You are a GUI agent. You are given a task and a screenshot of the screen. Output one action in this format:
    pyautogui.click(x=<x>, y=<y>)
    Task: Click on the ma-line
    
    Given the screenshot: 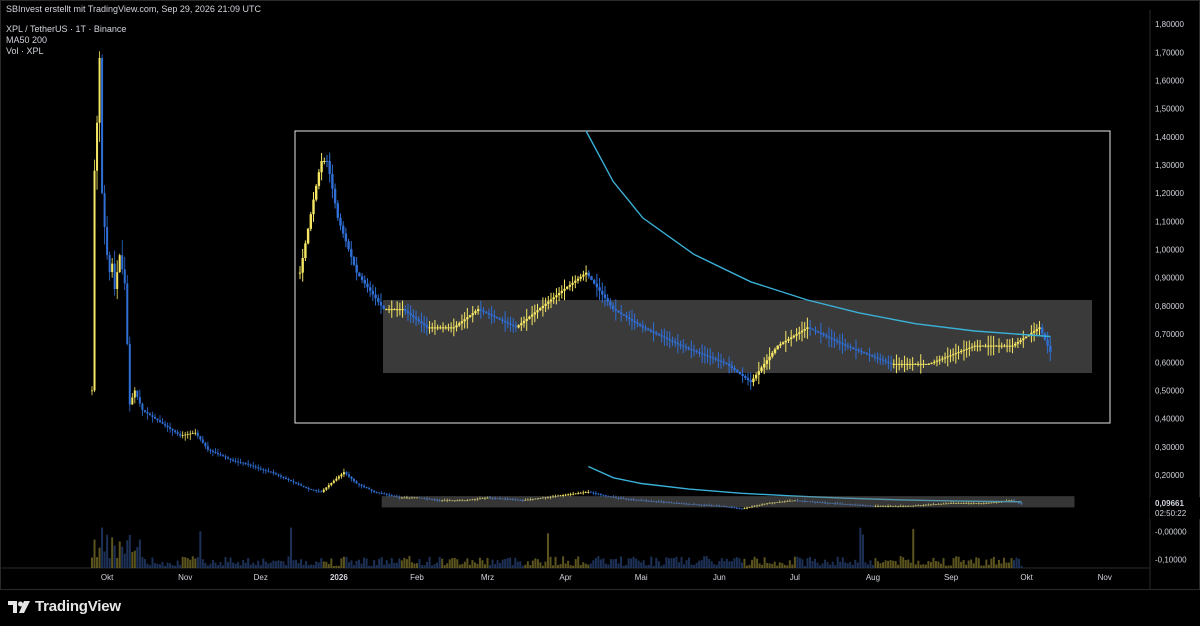 What is the action you would take?
    pyautogui.click(x=805, y=484)
    